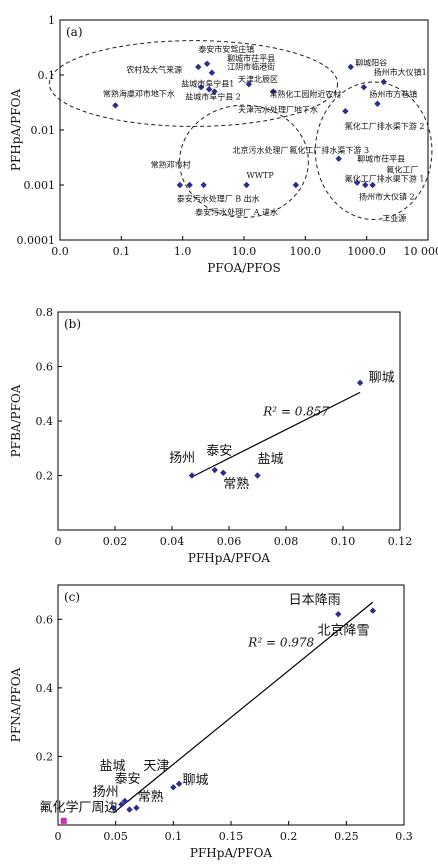 This screenshot has width=438, height=866. I want to click on point-annotation: 盐城市阜宁县 2, so click(213, 96).